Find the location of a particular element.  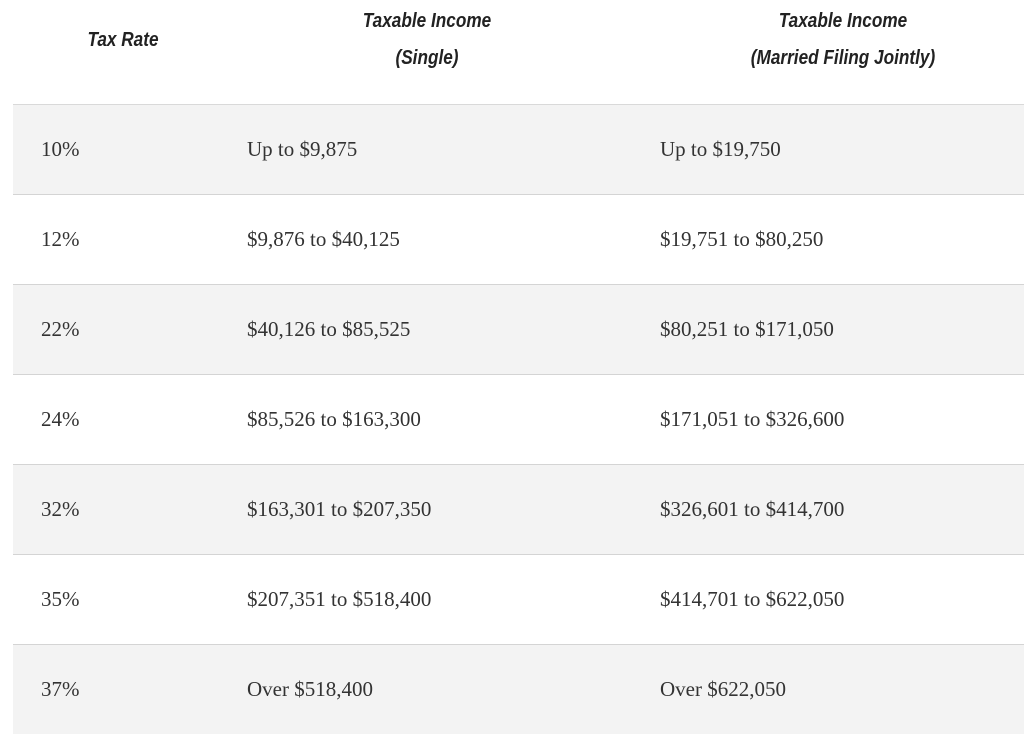

header-taxable-income-married: Taxable Income (Married Filing Jointly) is located at coordinates (843, 40).